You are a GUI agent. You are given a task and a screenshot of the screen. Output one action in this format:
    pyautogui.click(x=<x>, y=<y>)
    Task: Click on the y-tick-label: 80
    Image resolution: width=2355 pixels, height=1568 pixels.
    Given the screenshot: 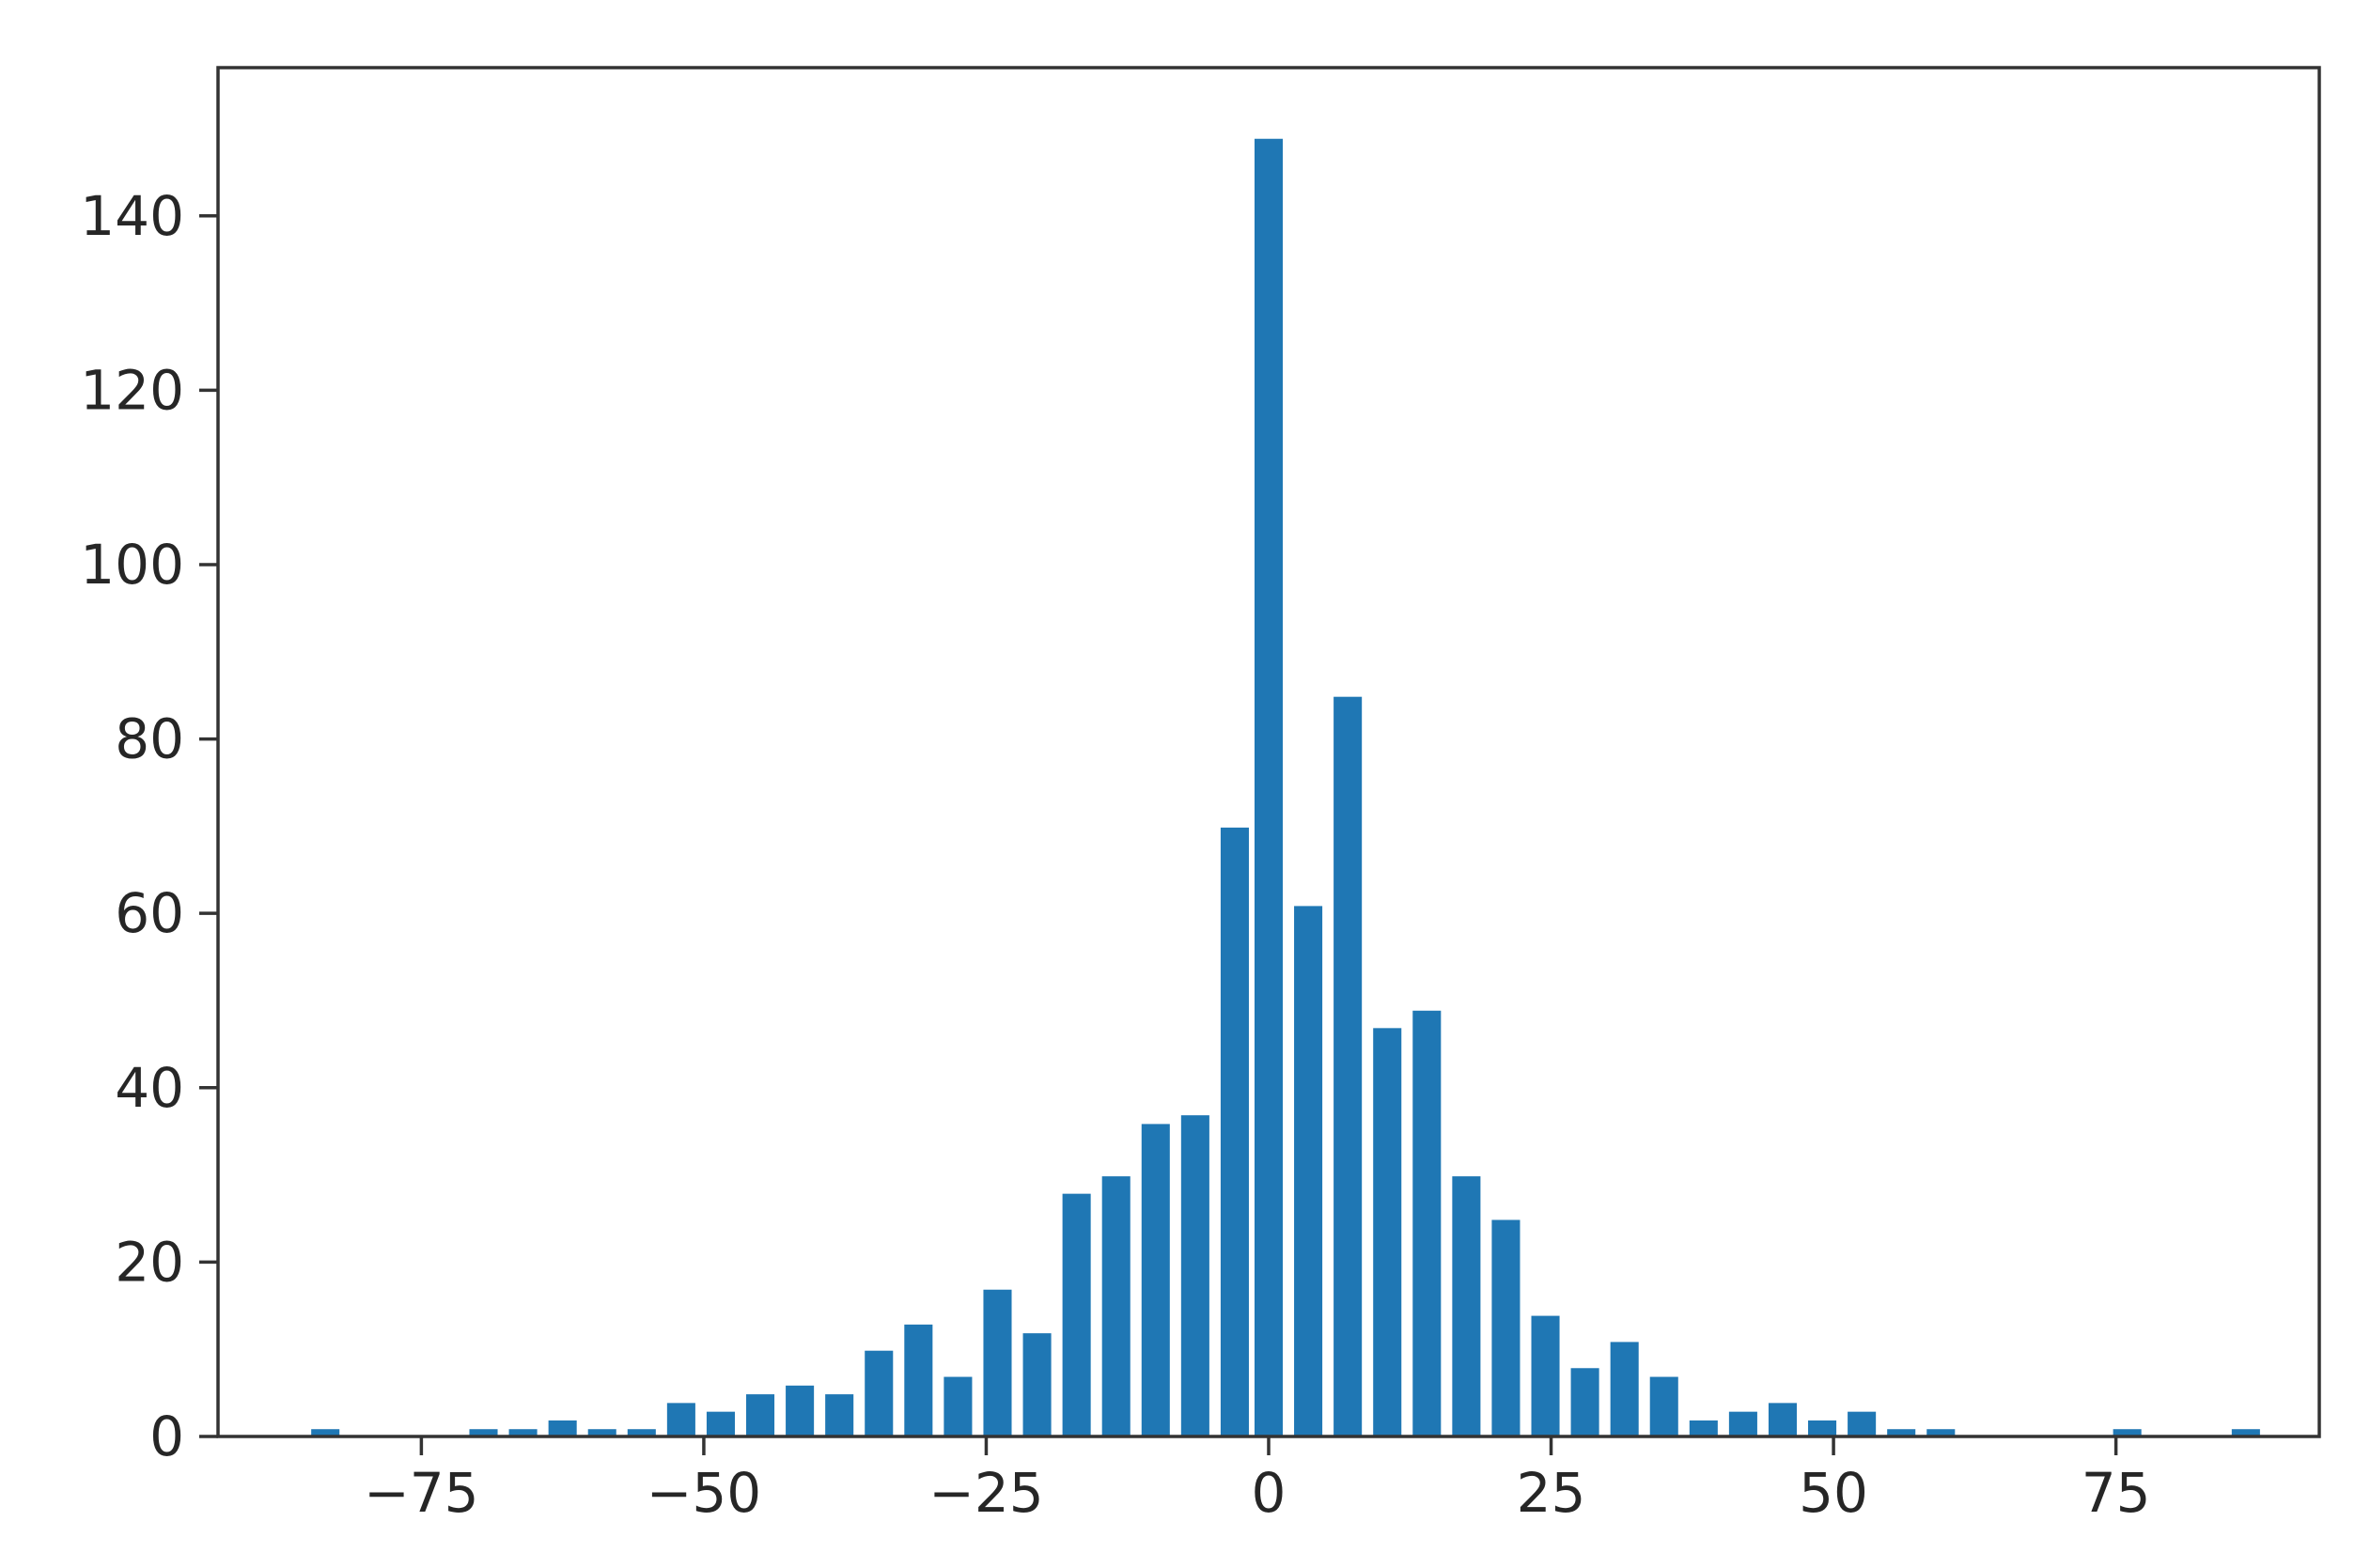 What is the action you would take?
    pyautogui.click(x=149, y=739)
    